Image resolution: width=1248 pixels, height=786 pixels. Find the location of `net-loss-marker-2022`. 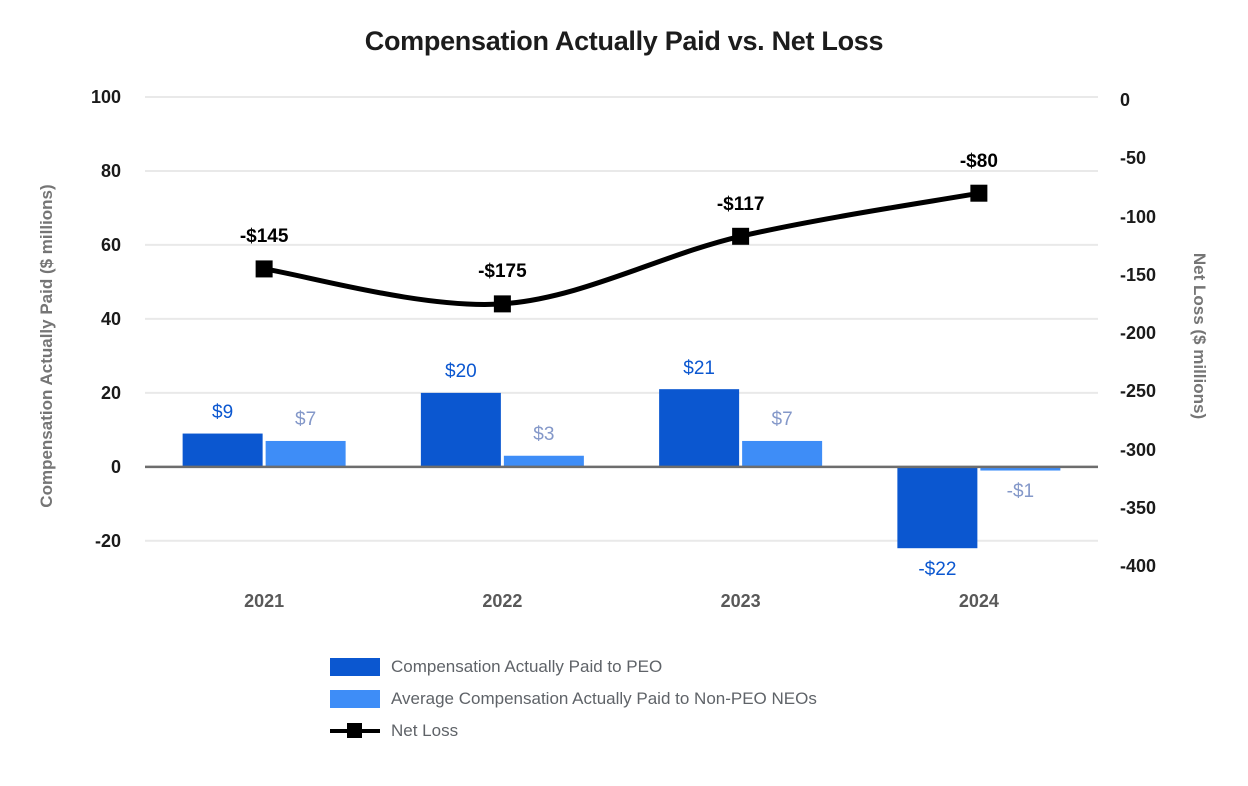

net-loss-marker-2022 is located at coordinates (502, 304).